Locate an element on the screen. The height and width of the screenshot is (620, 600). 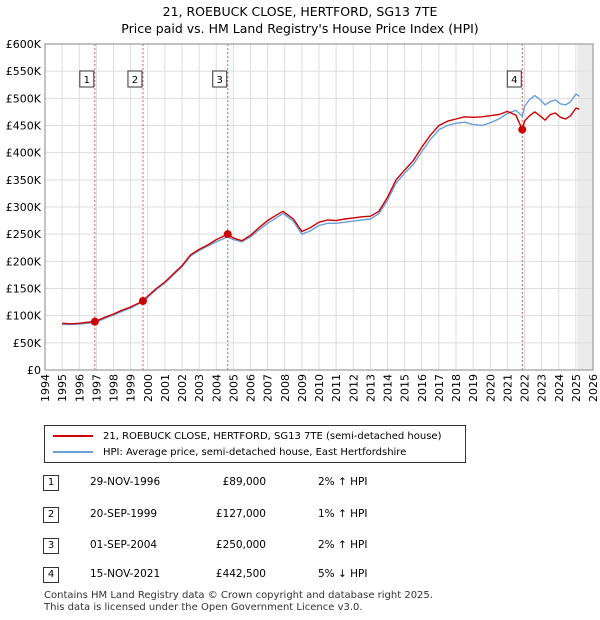
x-tick-label: 2004 is located at coordinates (216, 388).